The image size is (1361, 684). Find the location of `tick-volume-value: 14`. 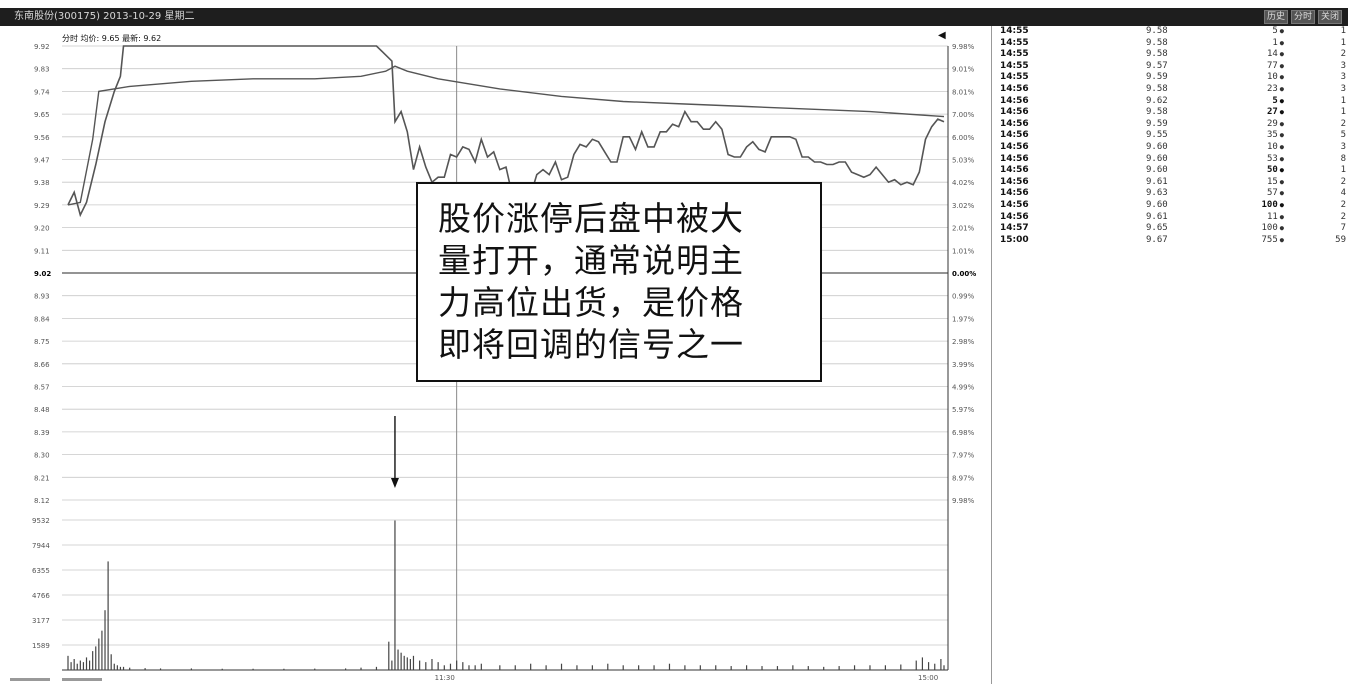

tick-volume-value: 14 is located at coordinates (1272, 54).